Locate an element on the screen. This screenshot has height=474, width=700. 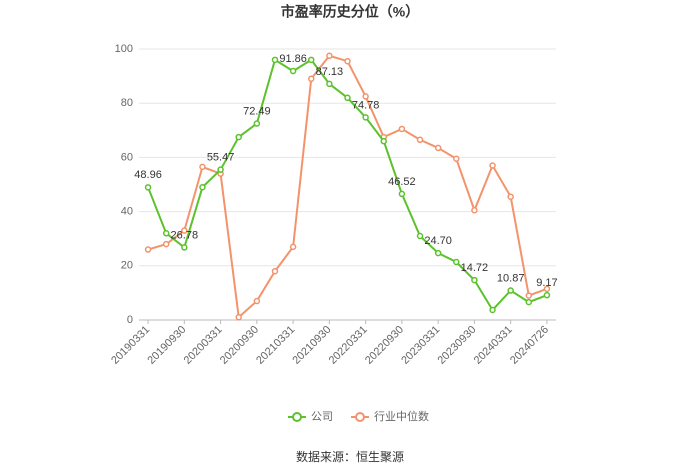
data-label: 48.96 is located at coordinates (148, 175).